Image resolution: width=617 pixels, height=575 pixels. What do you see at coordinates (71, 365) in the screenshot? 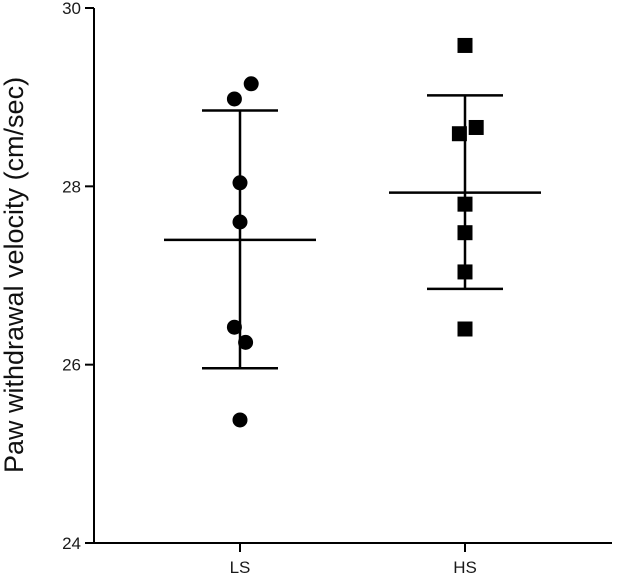
I see `y-tick-label: 26` at bounding box center [71, 365].